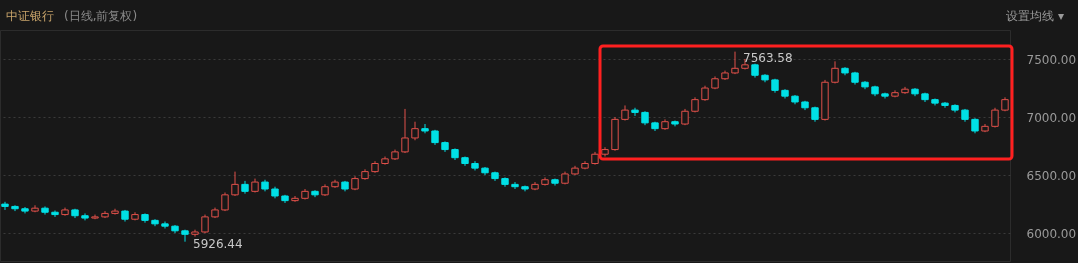 The image size is (1080, 263). I want to click on y-tick-label: 6500.00, so click(1051, 175).